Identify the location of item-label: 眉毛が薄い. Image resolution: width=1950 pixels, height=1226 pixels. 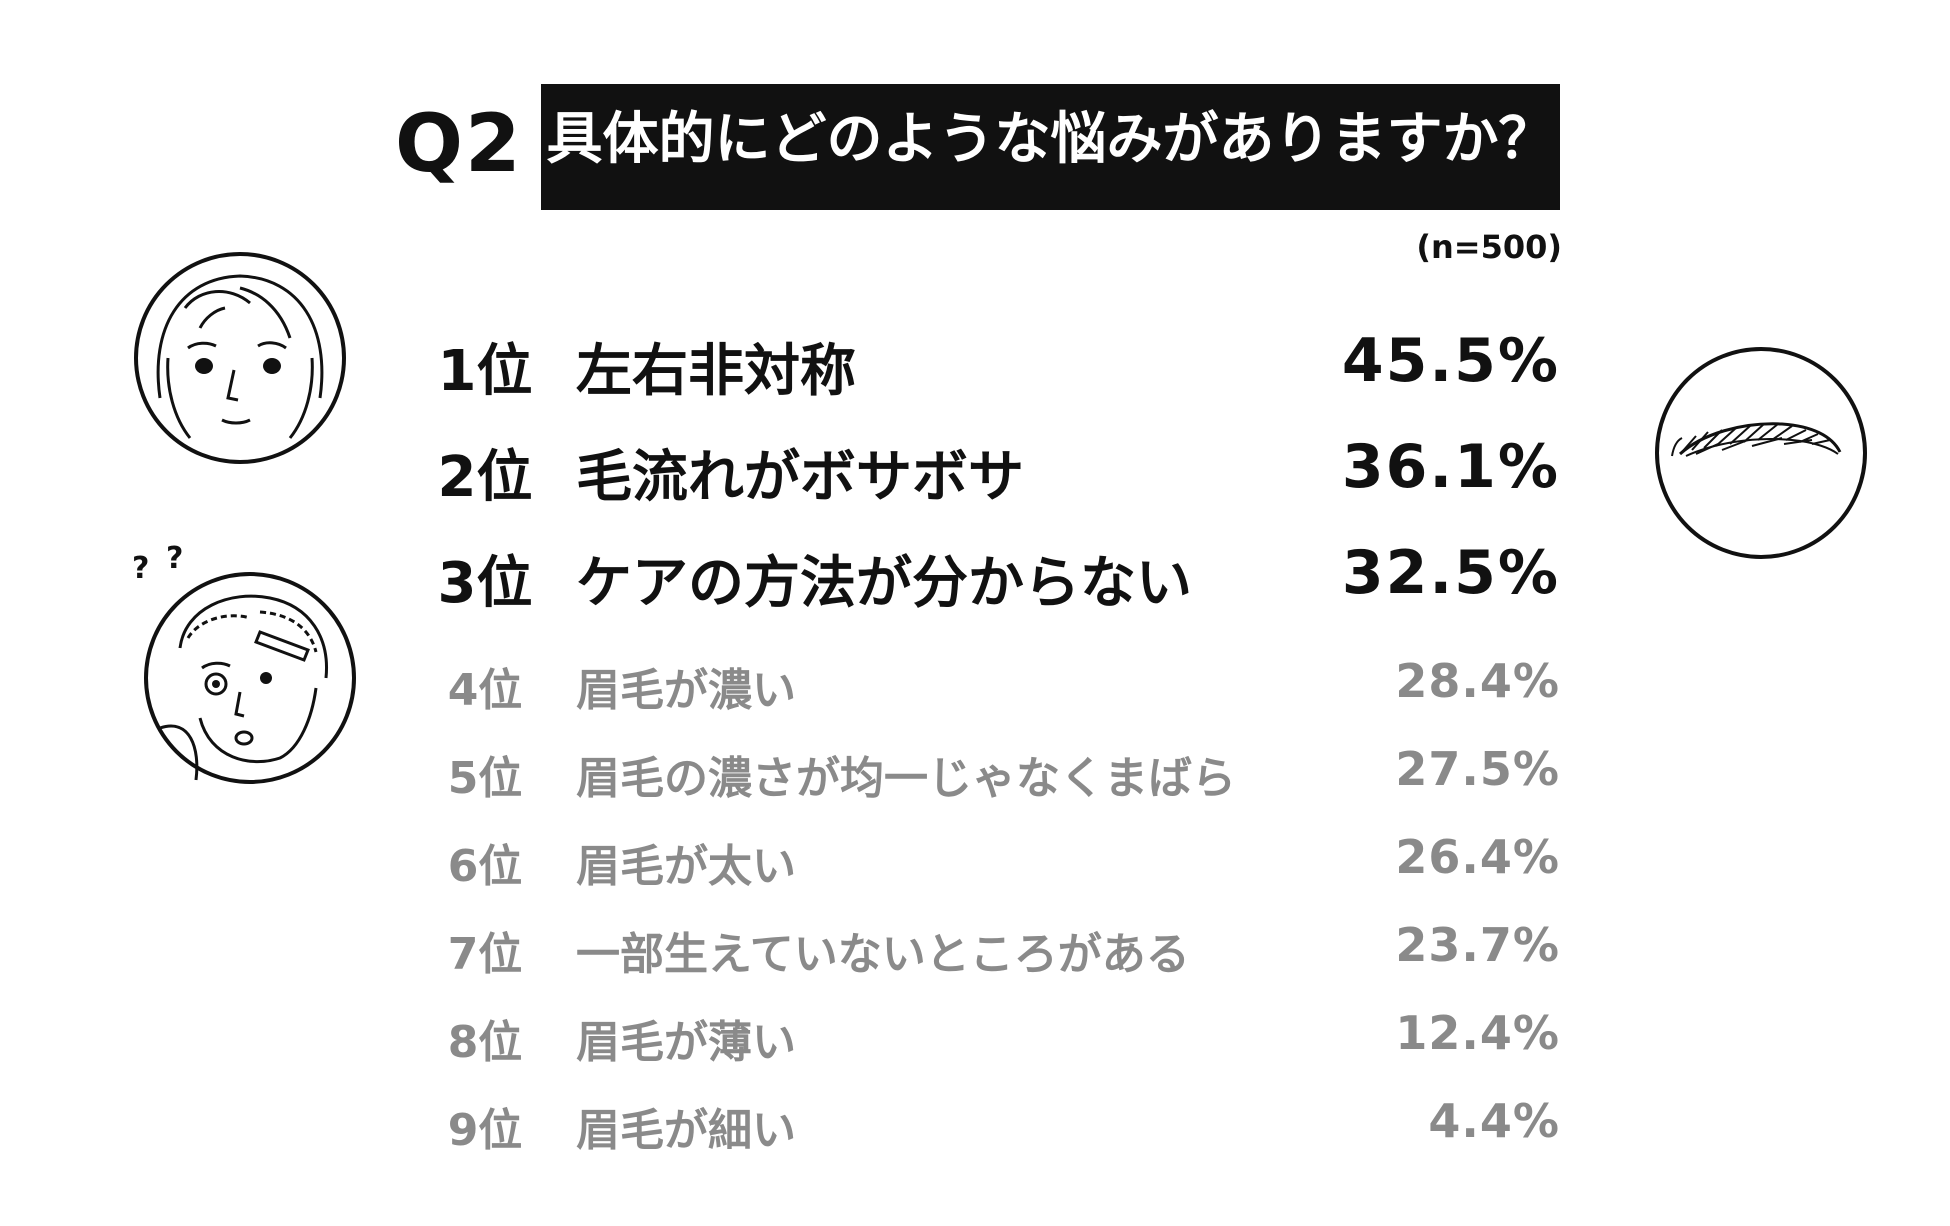
(686, 1042).